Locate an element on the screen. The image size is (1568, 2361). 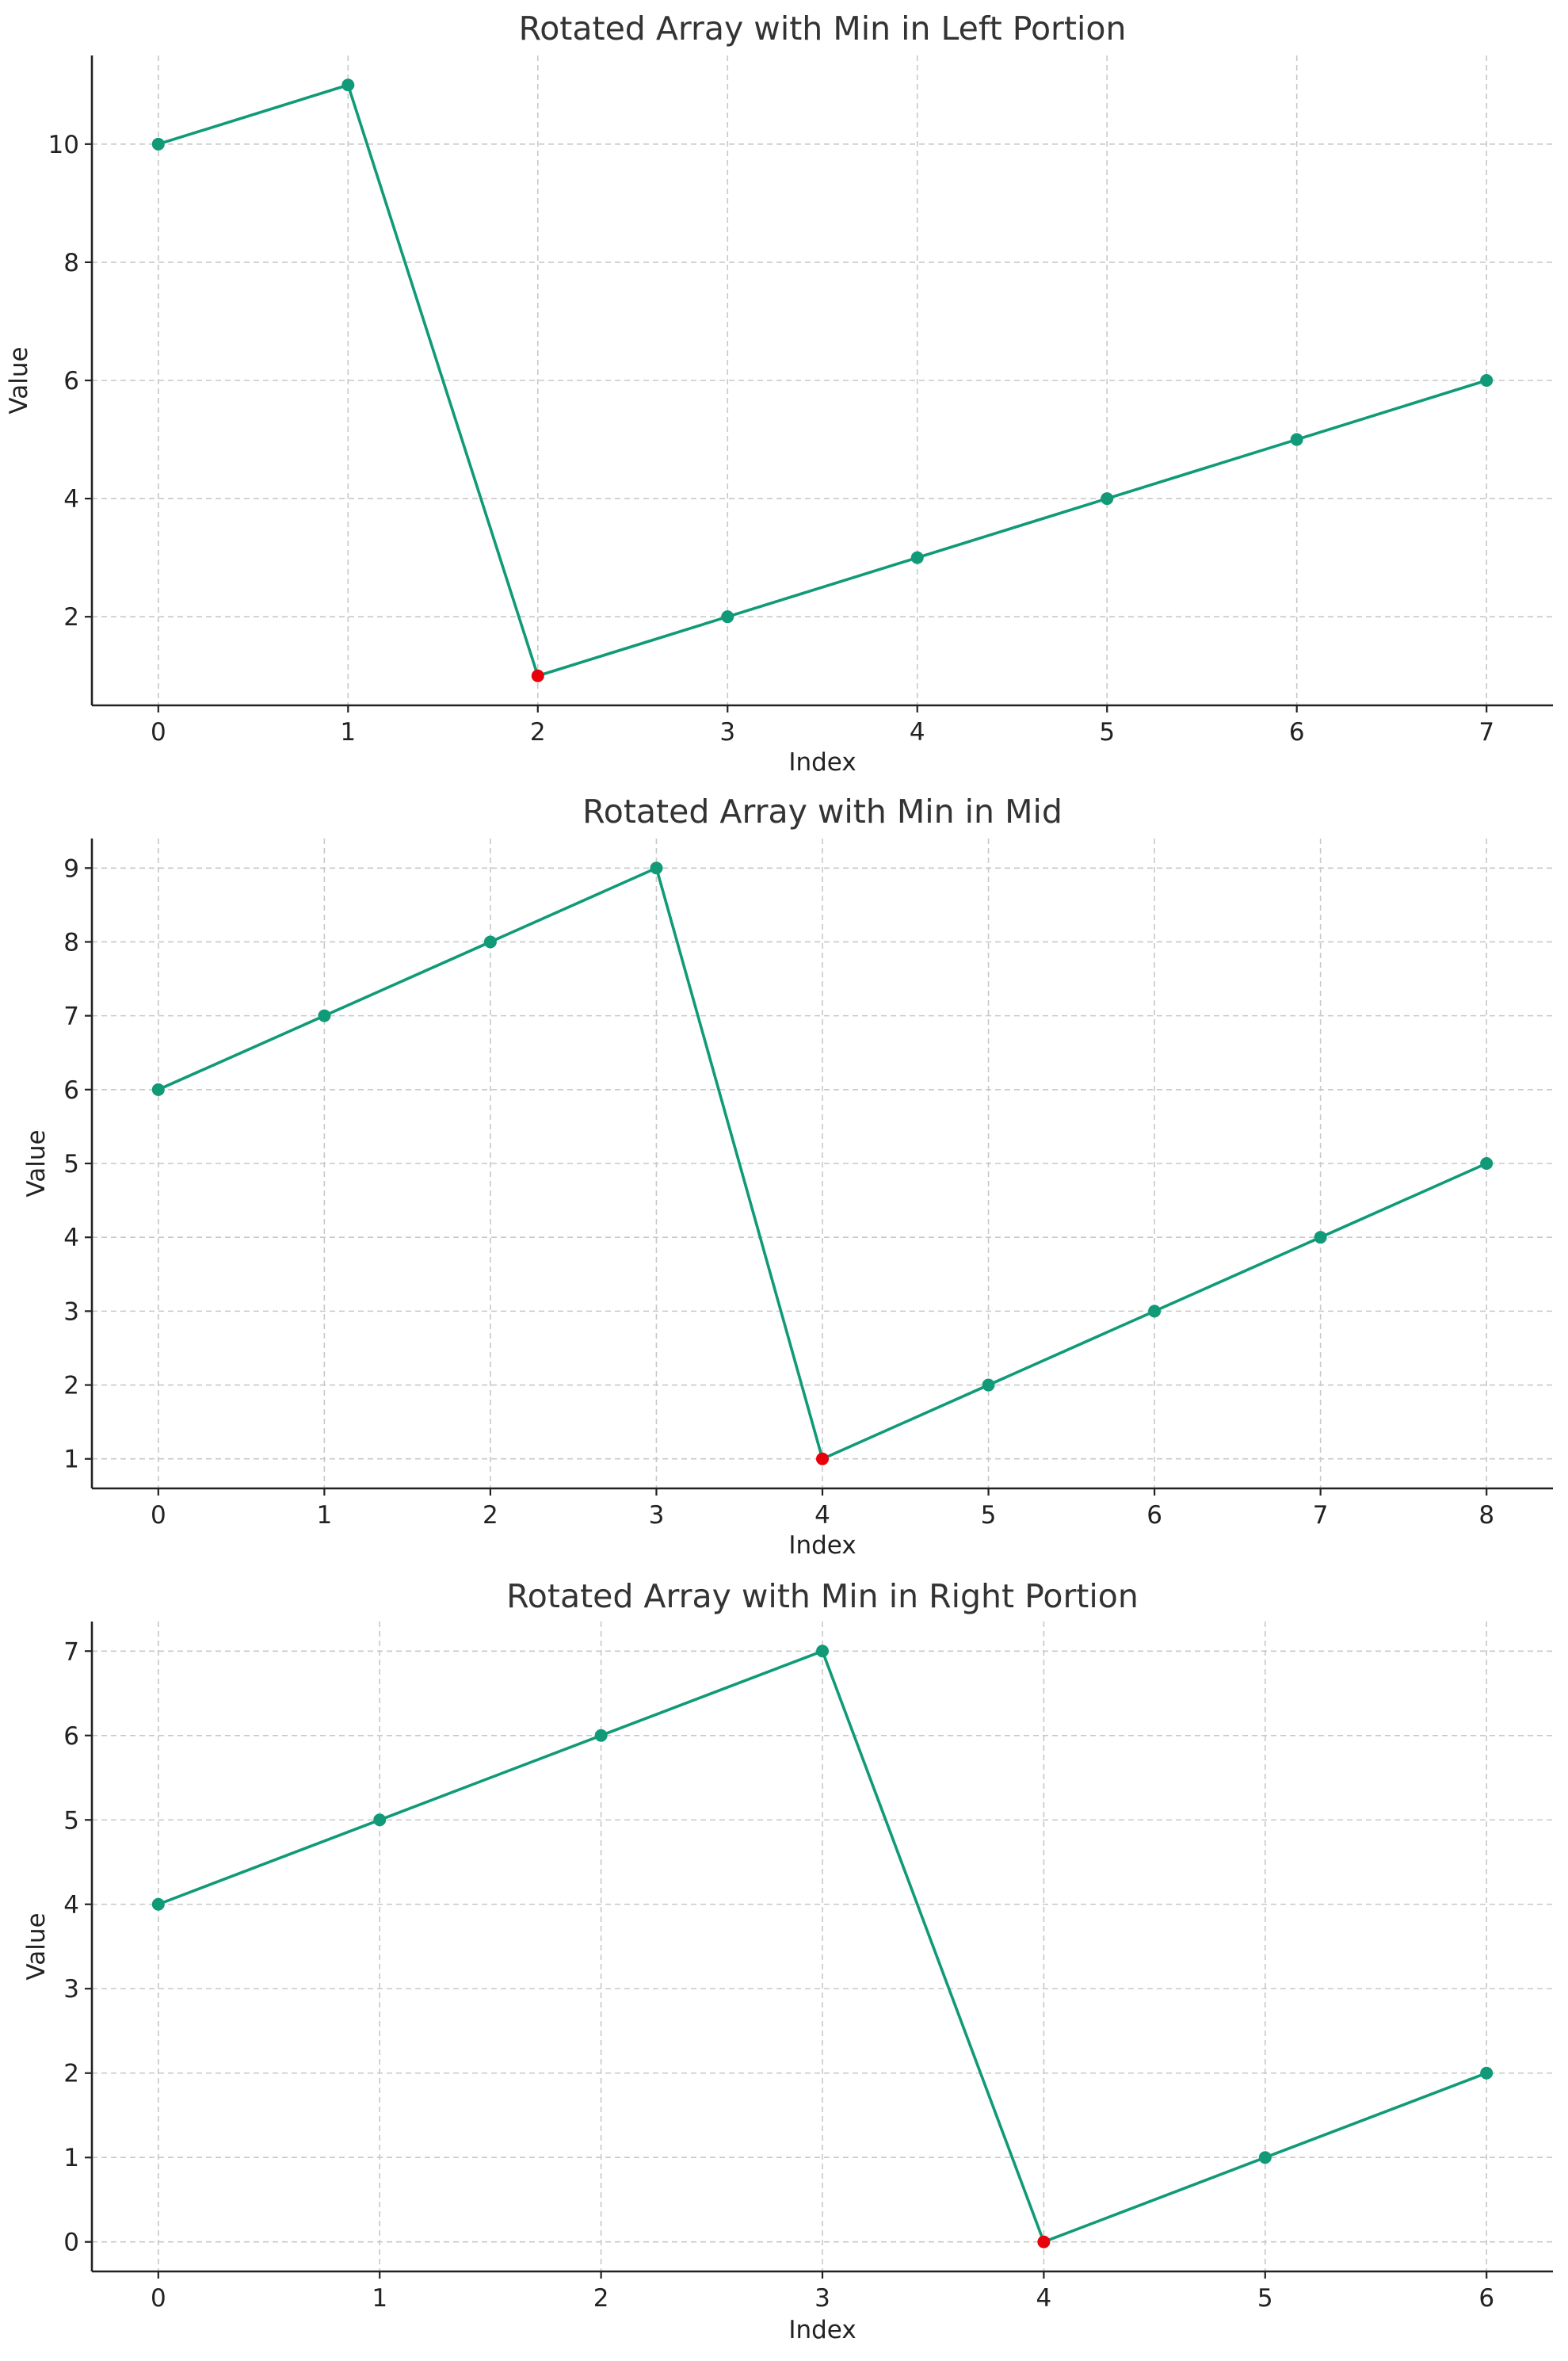
y-tick-label: 9 is located at coordinates (71, 868).